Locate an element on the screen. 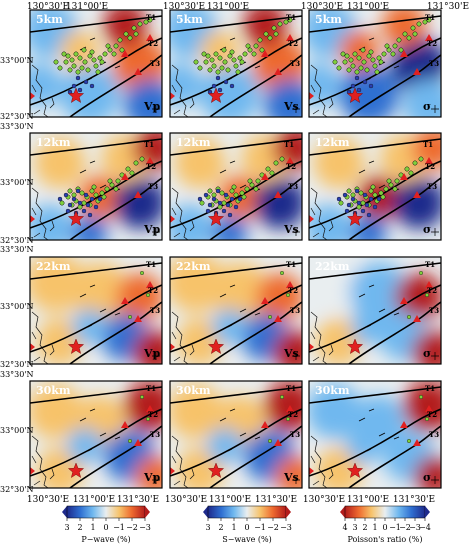 The image size is (474, 545). epicenter-star is located at coordinates (76, 95).